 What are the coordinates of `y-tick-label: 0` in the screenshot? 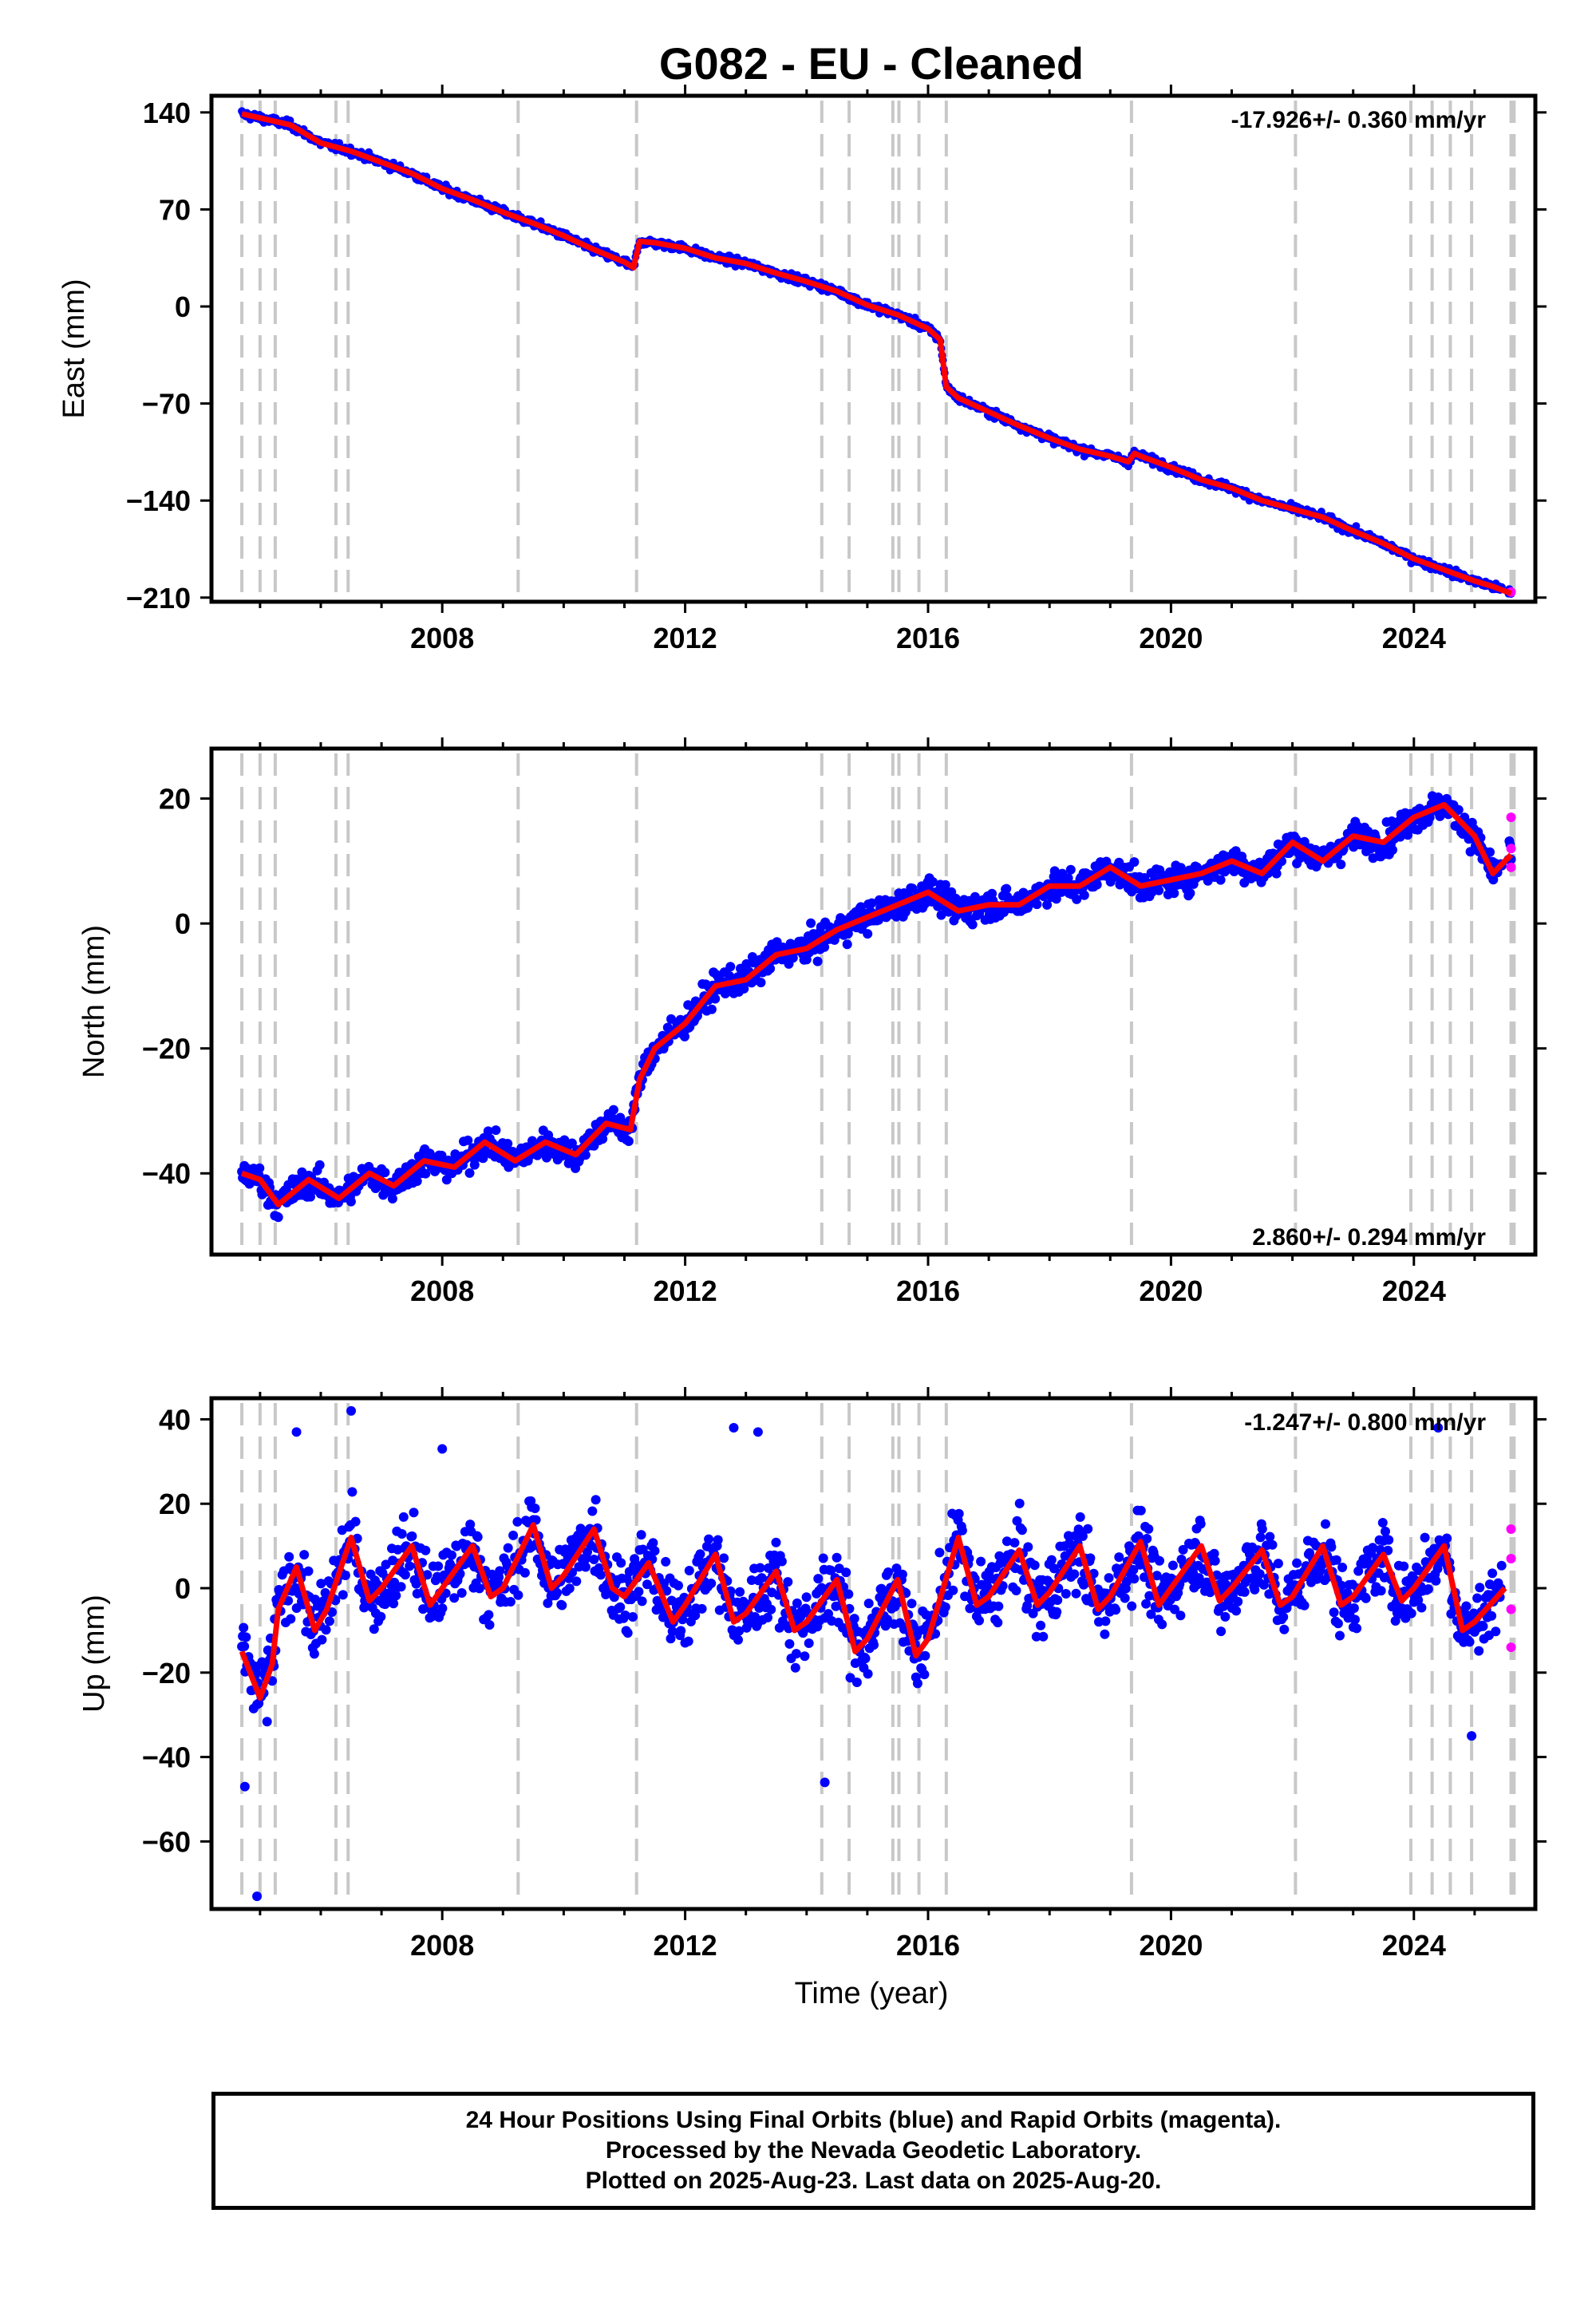 It's located at (183, 306).